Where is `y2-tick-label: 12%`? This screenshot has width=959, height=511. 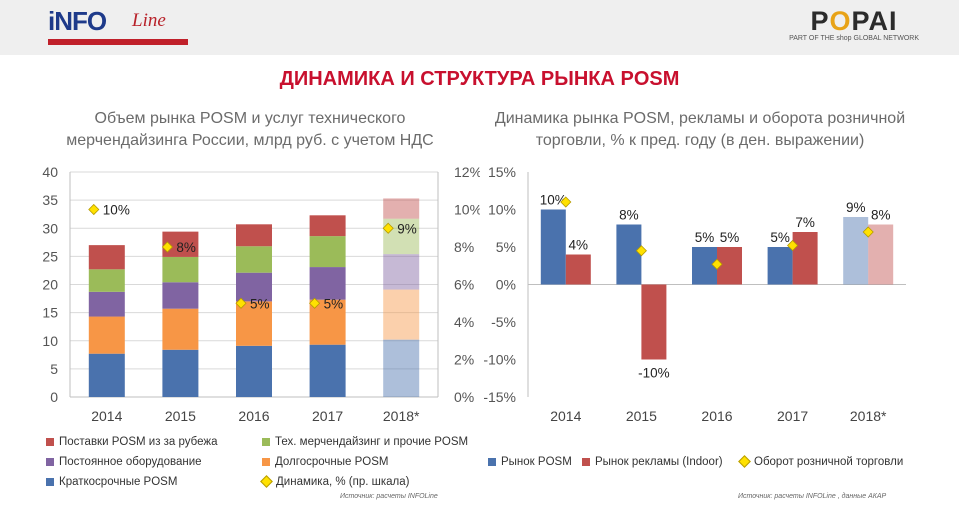 y2-tick-label: 12% is located at coordinates (467, 172).